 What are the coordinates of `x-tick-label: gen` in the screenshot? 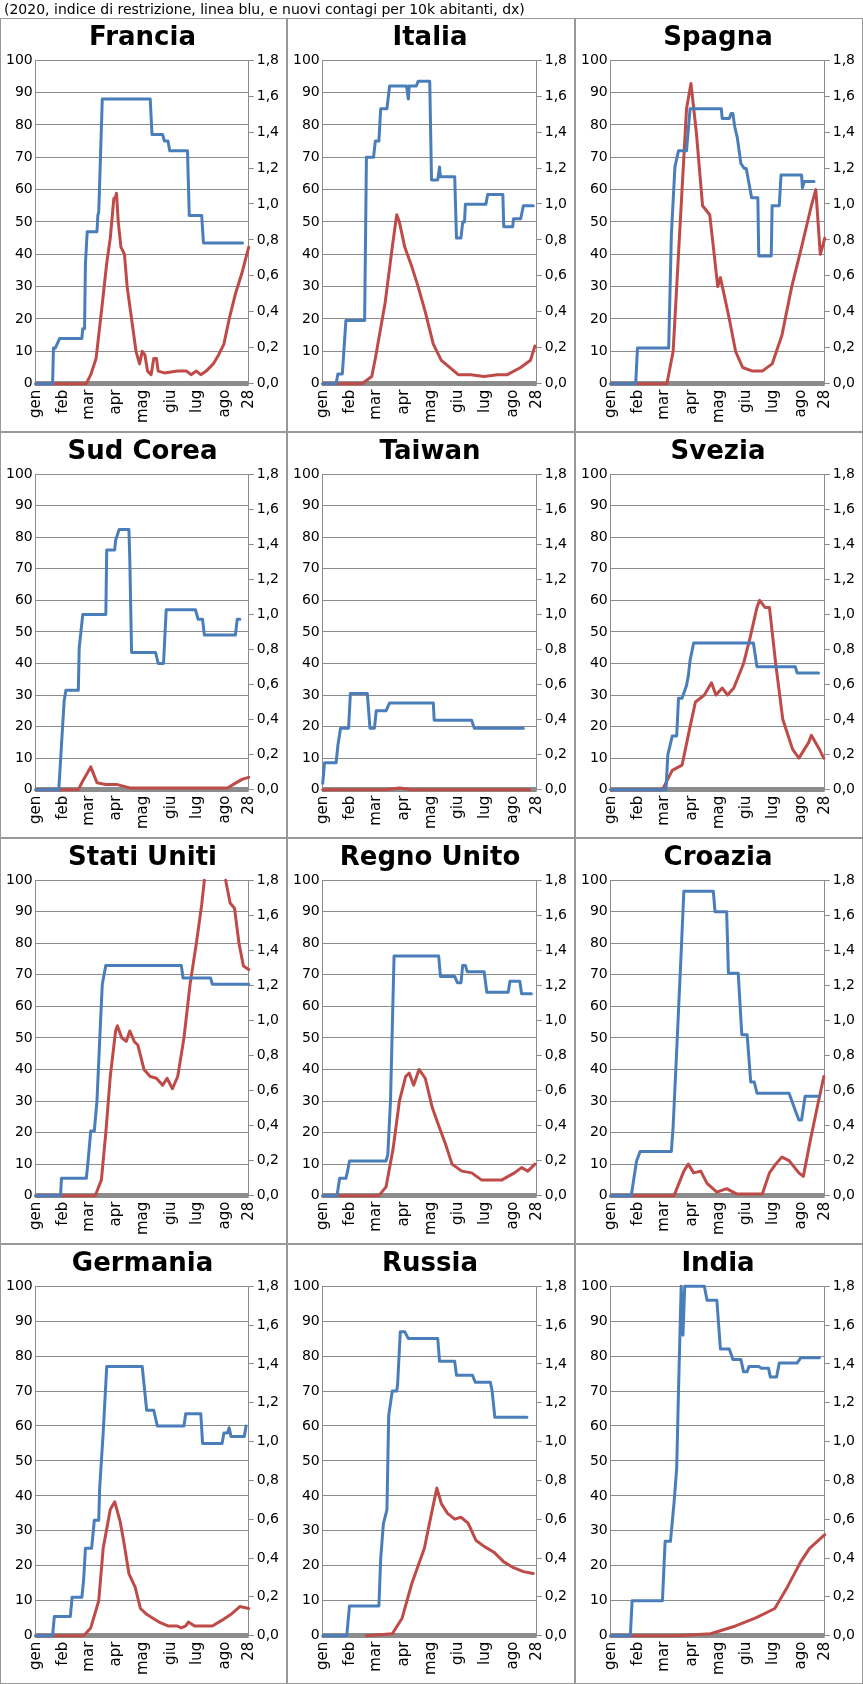 It's located at (609, 1215).